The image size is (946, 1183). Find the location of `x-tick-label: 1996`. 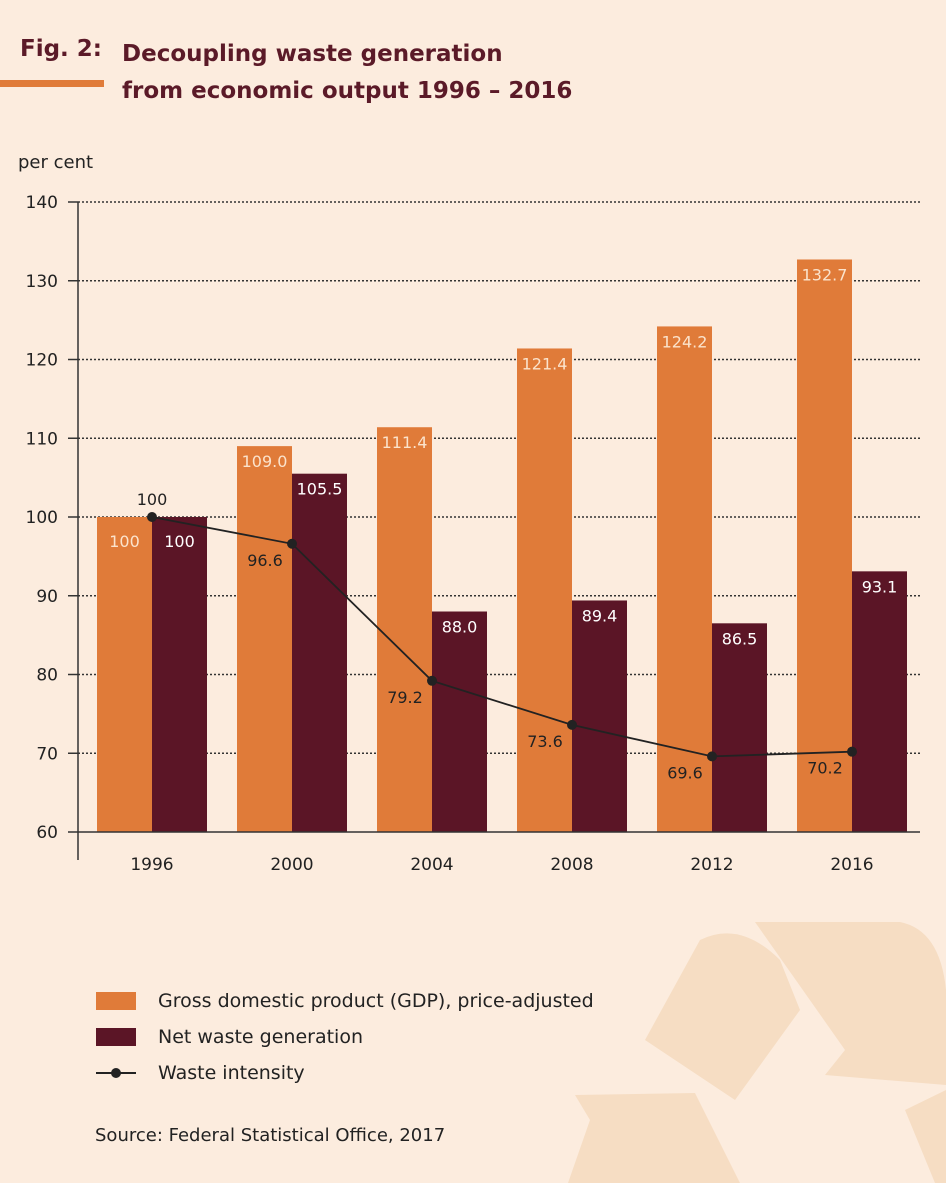

x-tick-label: 1996 is located at coordinates (151, 865).